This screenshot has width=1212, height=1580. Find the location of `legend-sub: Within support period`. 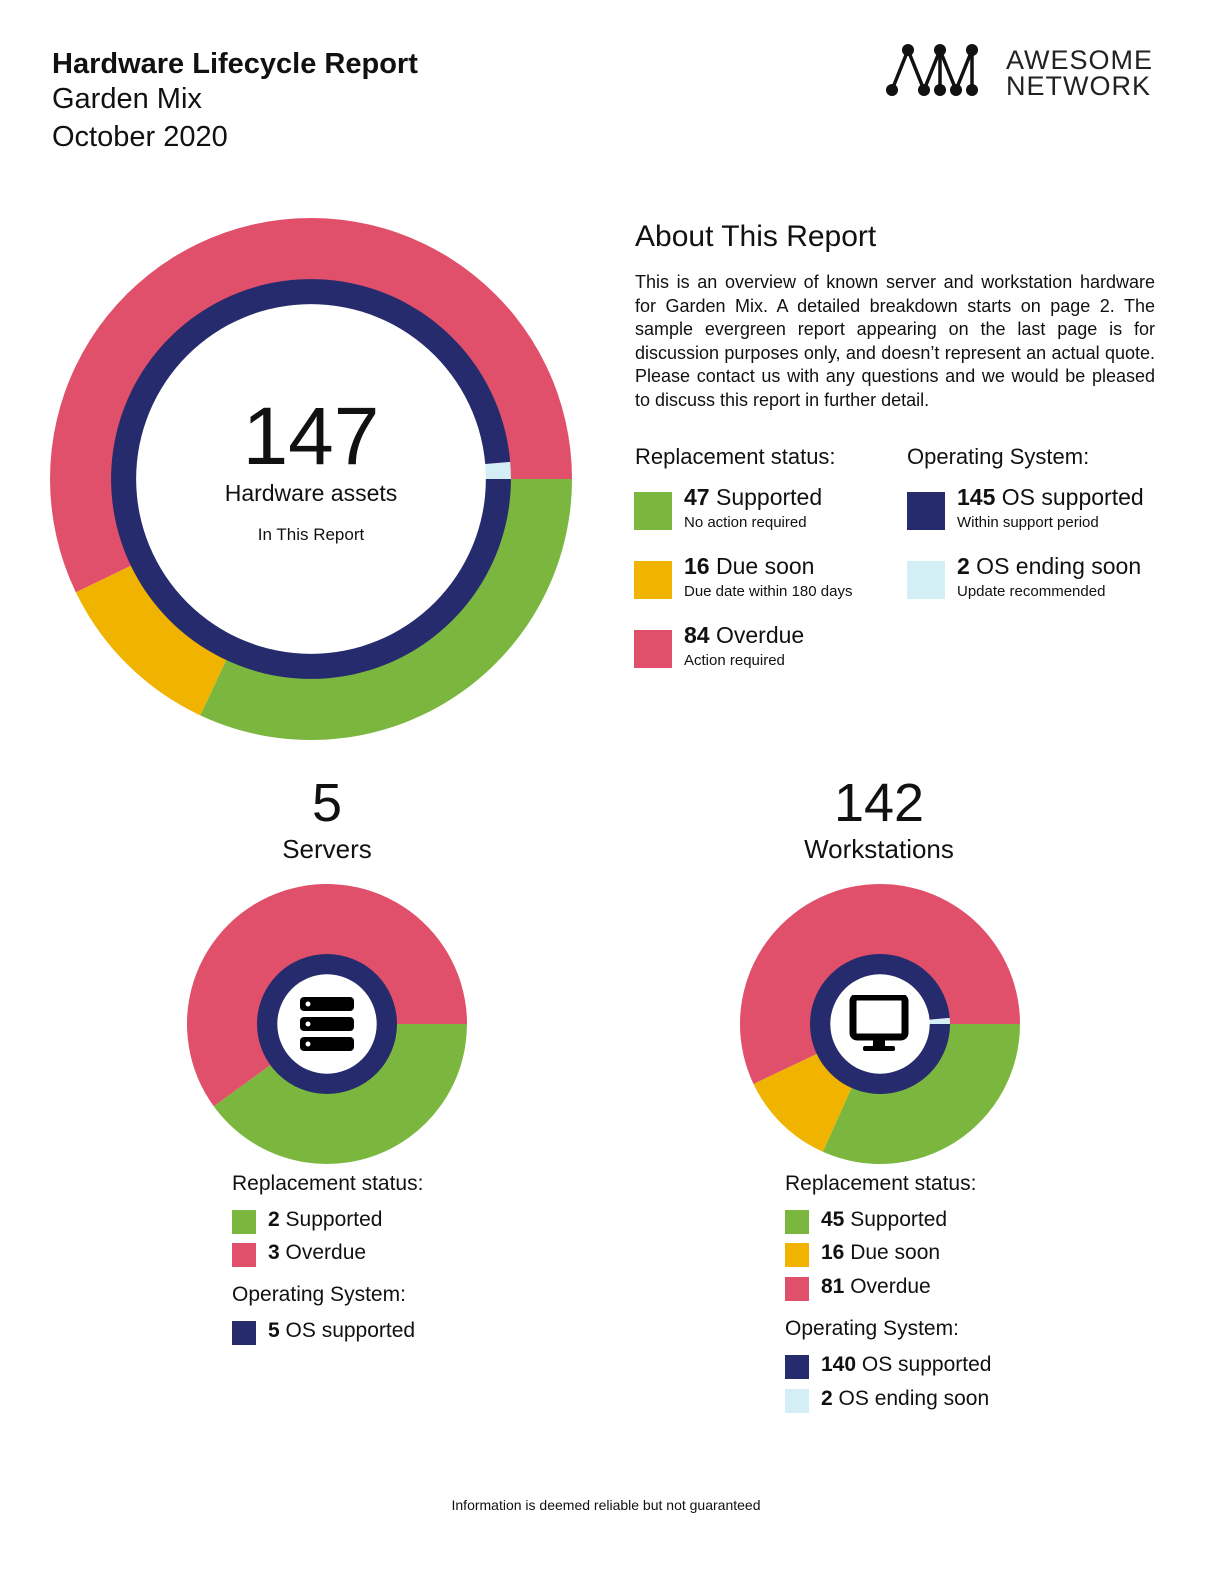

legend-sub: Within support period is located at coordinates (1028, 522).